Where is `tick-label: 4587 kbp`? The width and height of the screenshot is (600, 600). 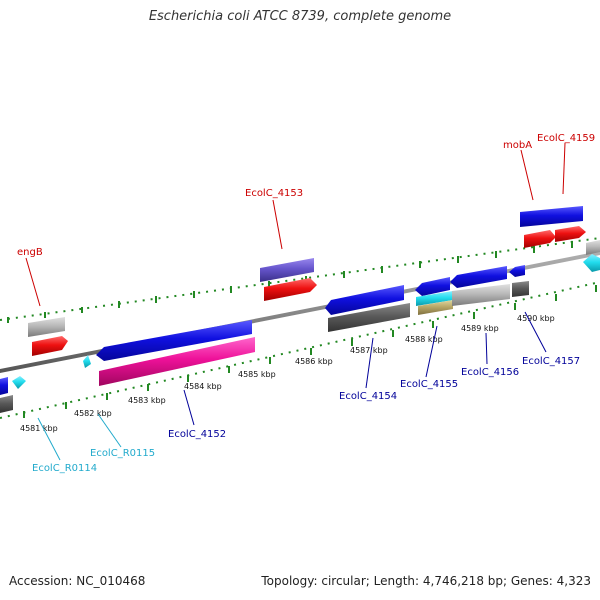 tick-label: 4587 kbp is located at coordinates (369, 350).